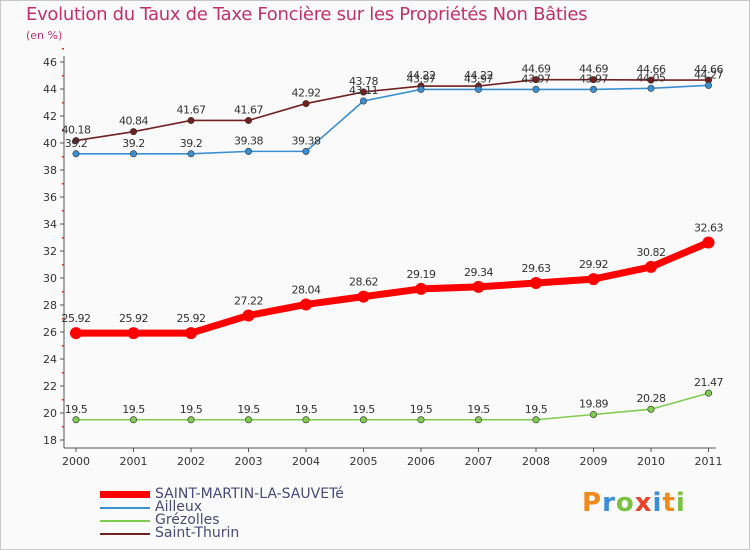  Describe the element at coordinates (50, 143) in the screenshot. I see `y-tick-label: 40` at that location.